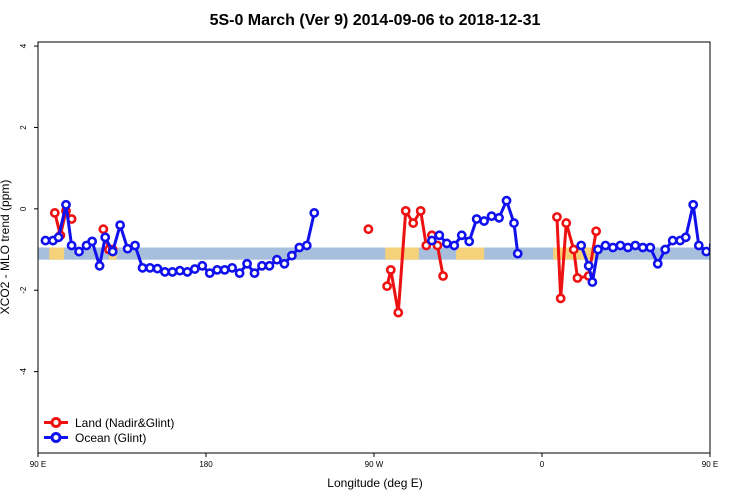  I want to click on x-tick-label-2: 90 W, so click(374, 464).